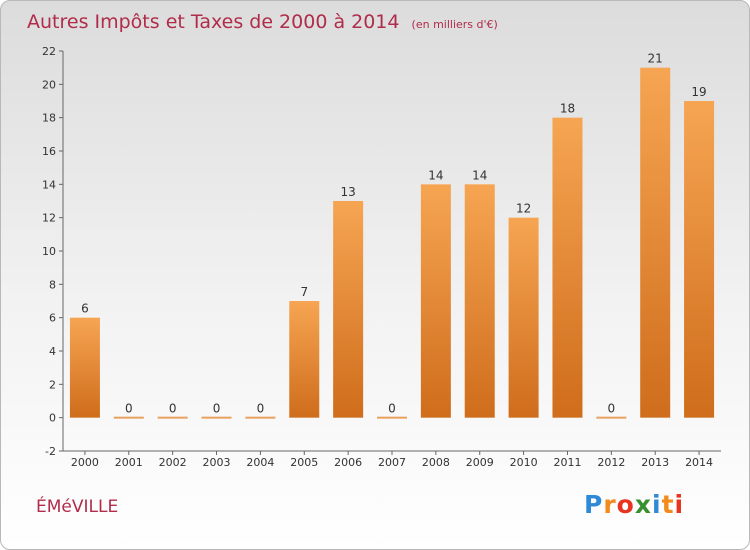 The image size is (750, 550). I want to click on x-tick-label: 2000, so click(85, 462).